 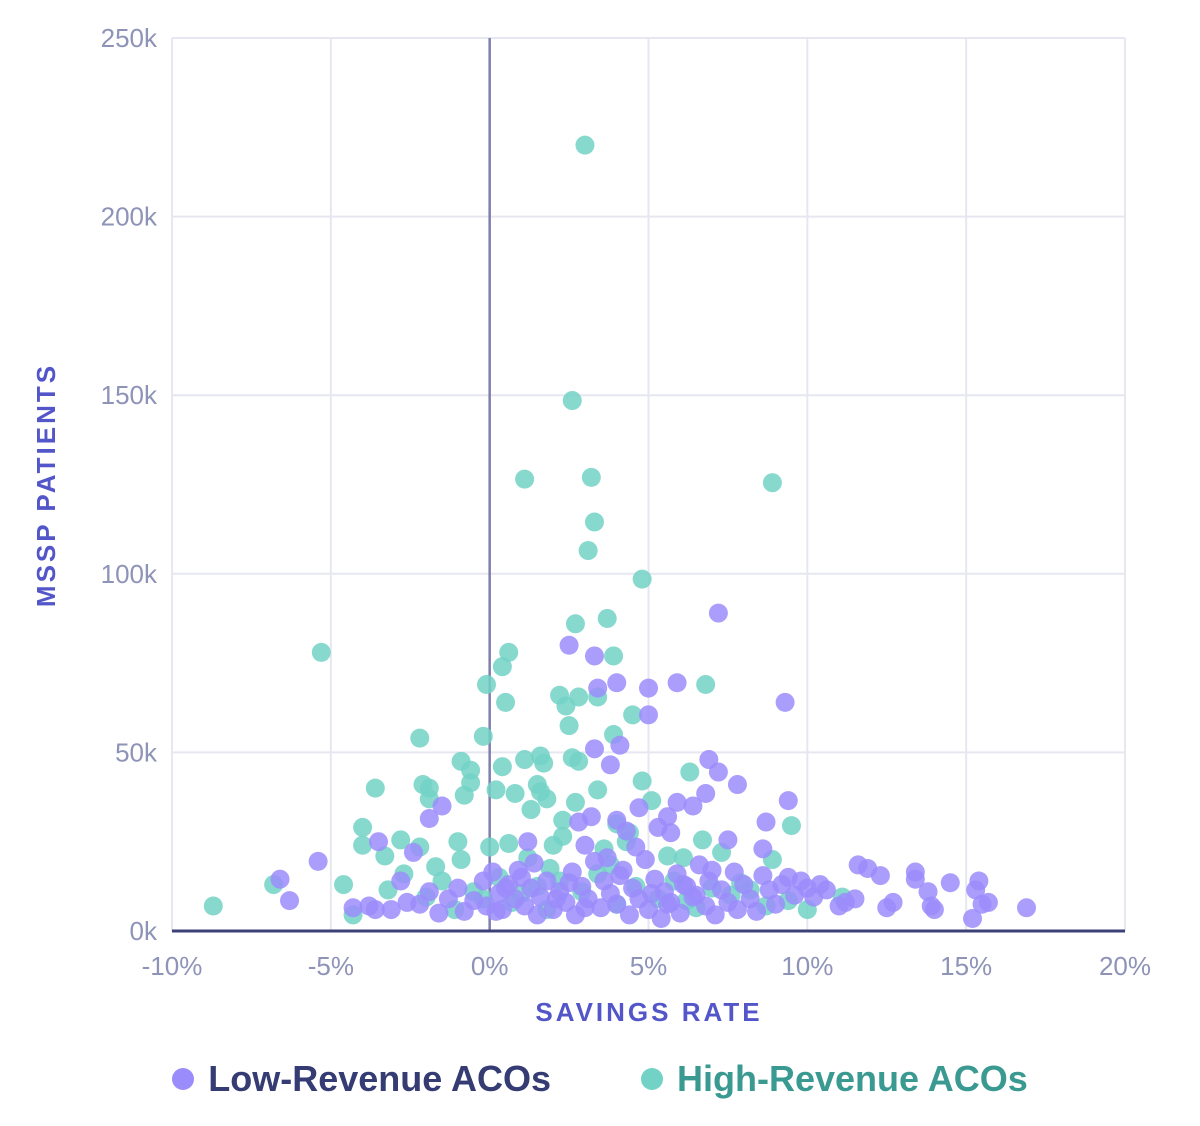 What do you see at coordinates (379, 1078) in the screenshot?
I see `legend-label-low-revenue: Low-Revenue ACOs` at bounding box center [379, 1078].